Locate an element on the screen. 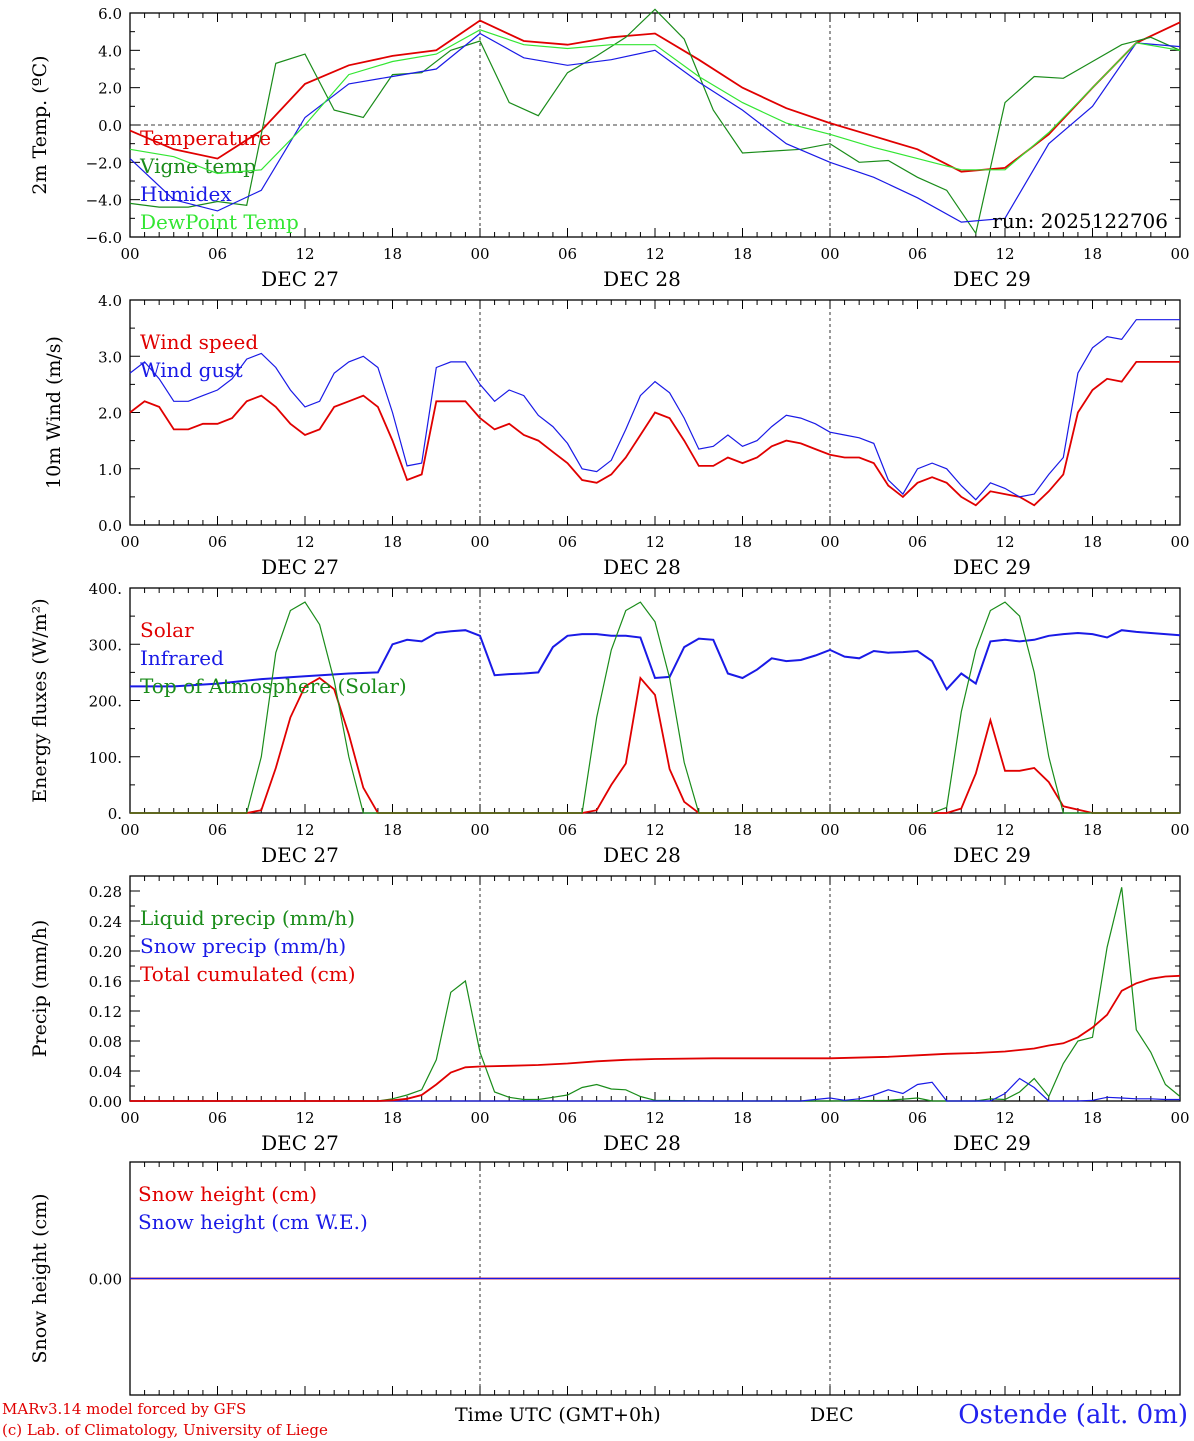 The image size is (1194, 1441). legend-entry: Humidex is located at coordinates (186, 194).